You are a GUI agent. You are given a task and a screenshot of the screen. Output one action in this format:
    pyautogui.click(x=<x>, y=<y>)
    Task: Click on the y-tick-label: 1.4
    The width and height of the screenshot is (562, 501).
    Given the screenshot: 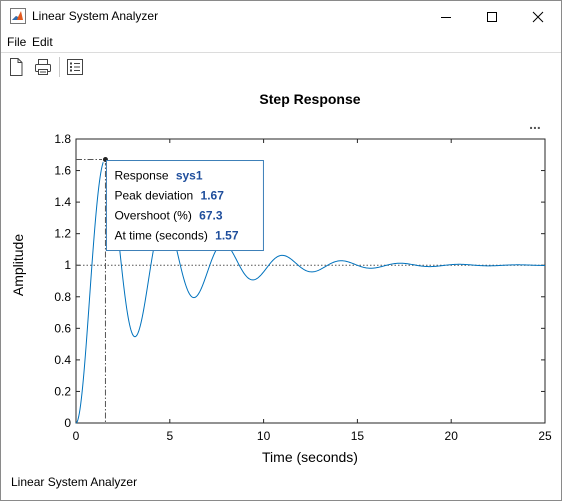 What is the action you would take?
    pyautogui.click(x=62, y=202)
    